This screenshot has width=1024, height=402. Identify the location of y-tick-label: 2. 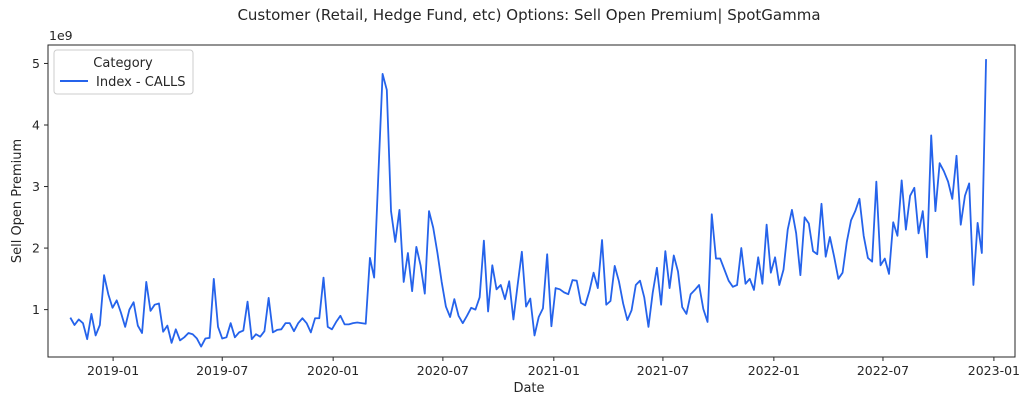
(36, 248).